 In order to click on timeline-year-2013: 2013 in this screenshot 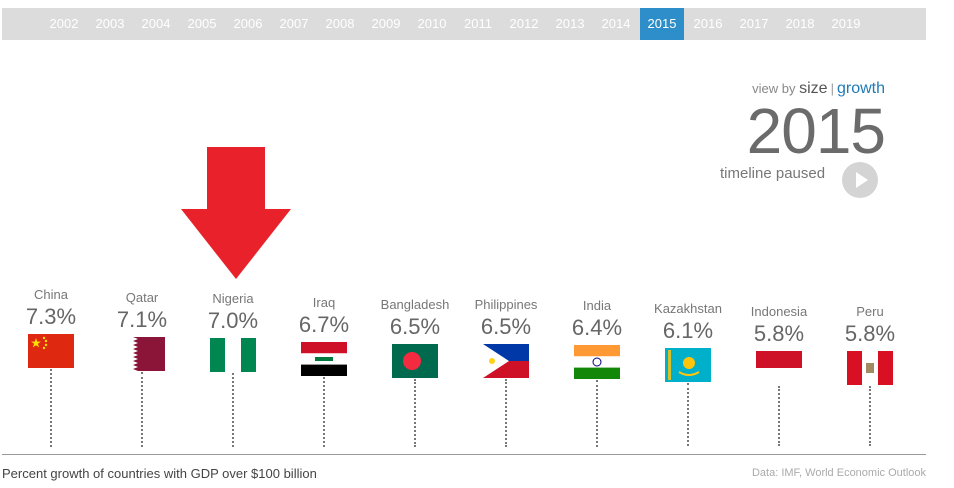, I will do `click(570, 23)`.